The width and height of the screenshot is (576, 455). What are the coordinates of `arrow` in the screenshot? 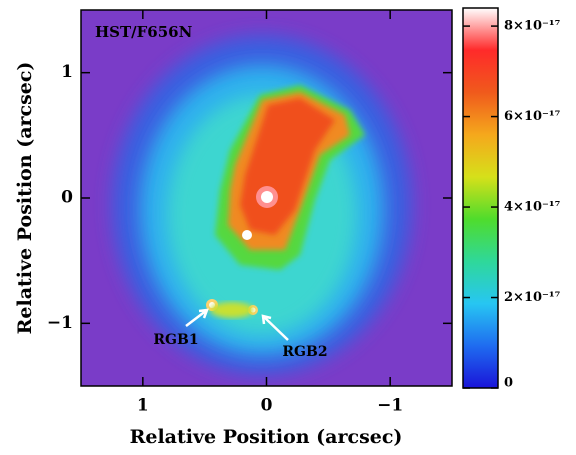 It's located at (237, 324).